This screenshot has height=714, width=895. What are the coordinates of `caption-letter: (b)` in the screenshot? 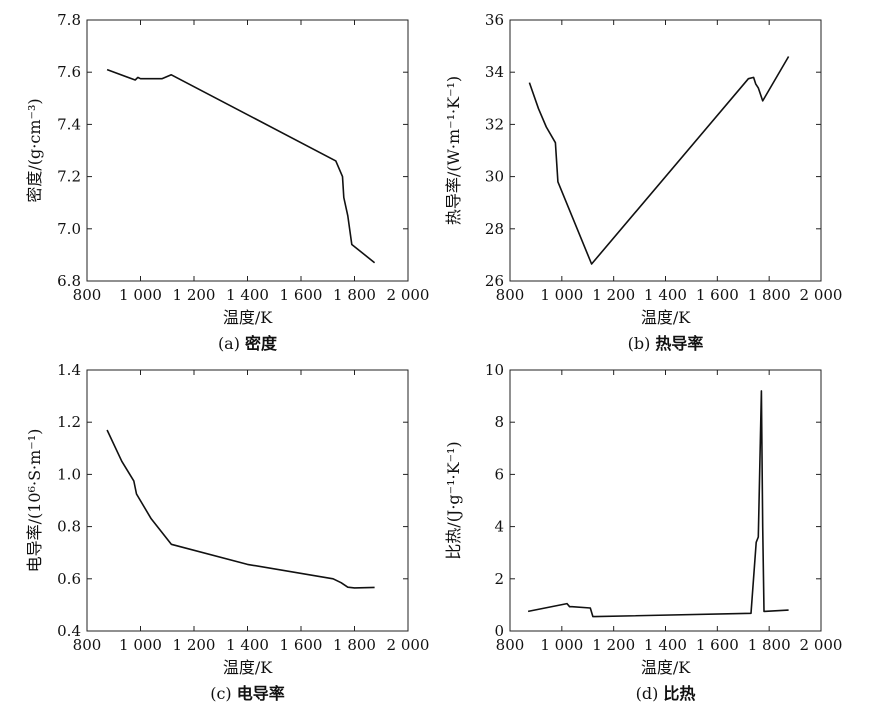 It's located at (642, 343).